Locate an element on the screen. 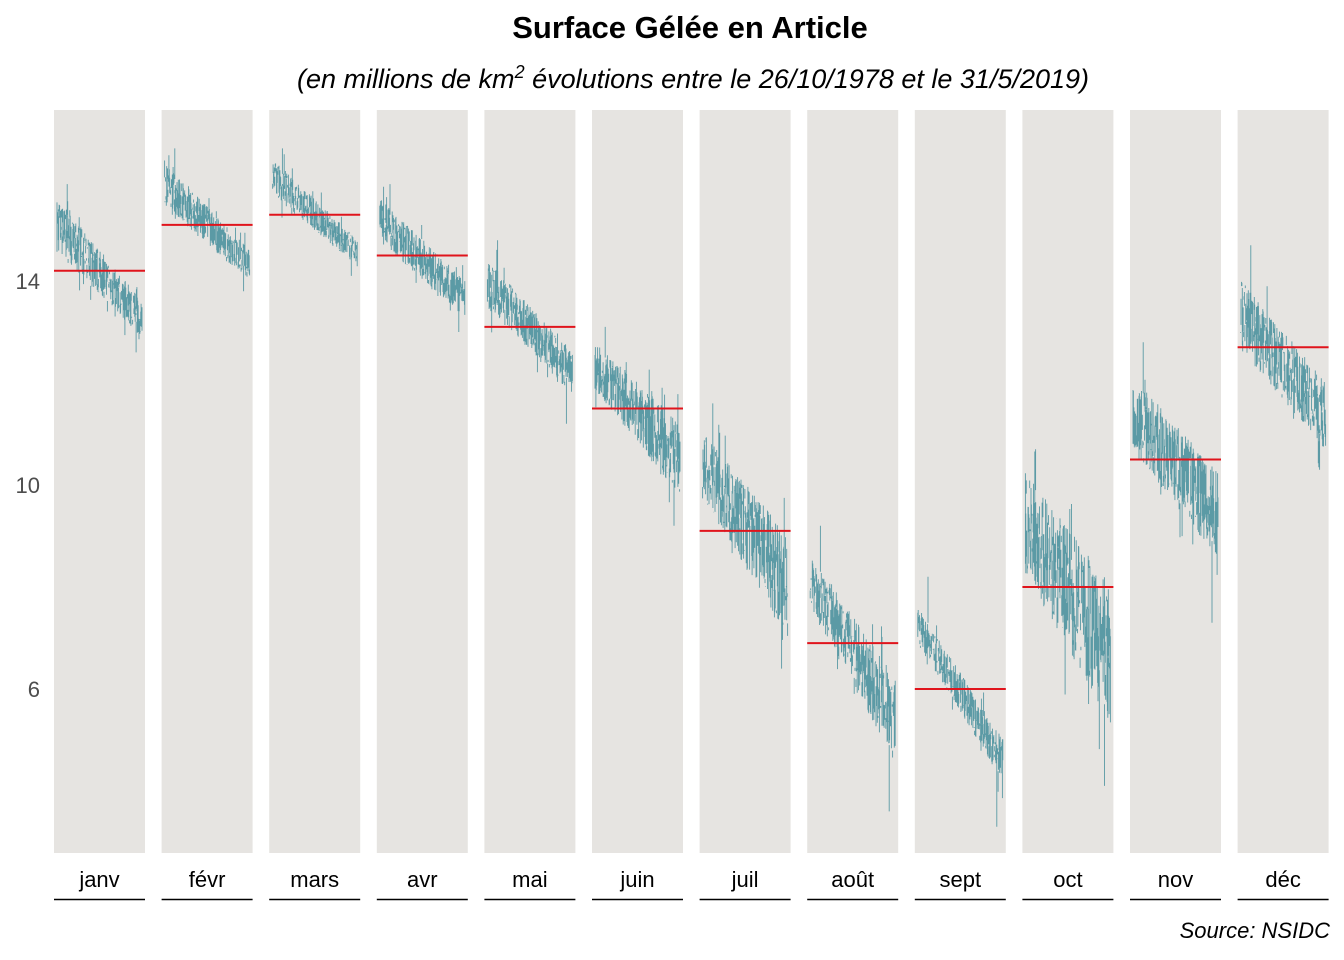 This screenshot has height=960, width=1344. y-tick-label: 14 is located at coordinates (28, 281).